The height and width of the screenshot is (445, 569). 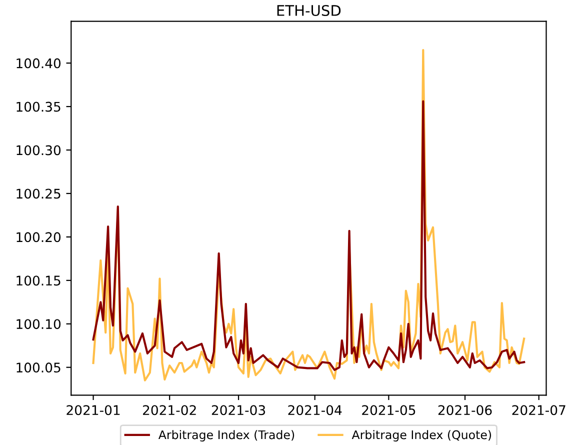 I want to click on x-tick-label: 2021-01, so click(x=93, y=410).